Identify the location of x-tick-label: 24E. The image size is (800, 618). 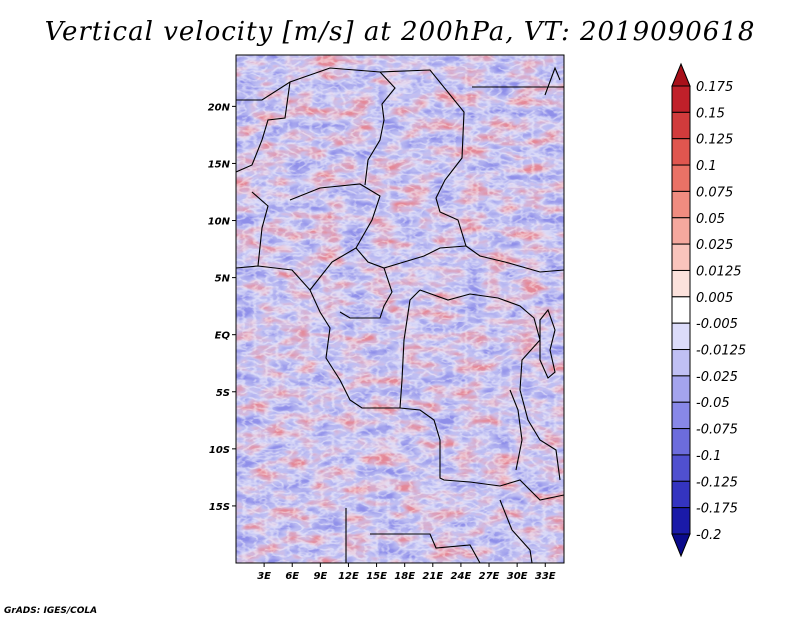
(461, 576).